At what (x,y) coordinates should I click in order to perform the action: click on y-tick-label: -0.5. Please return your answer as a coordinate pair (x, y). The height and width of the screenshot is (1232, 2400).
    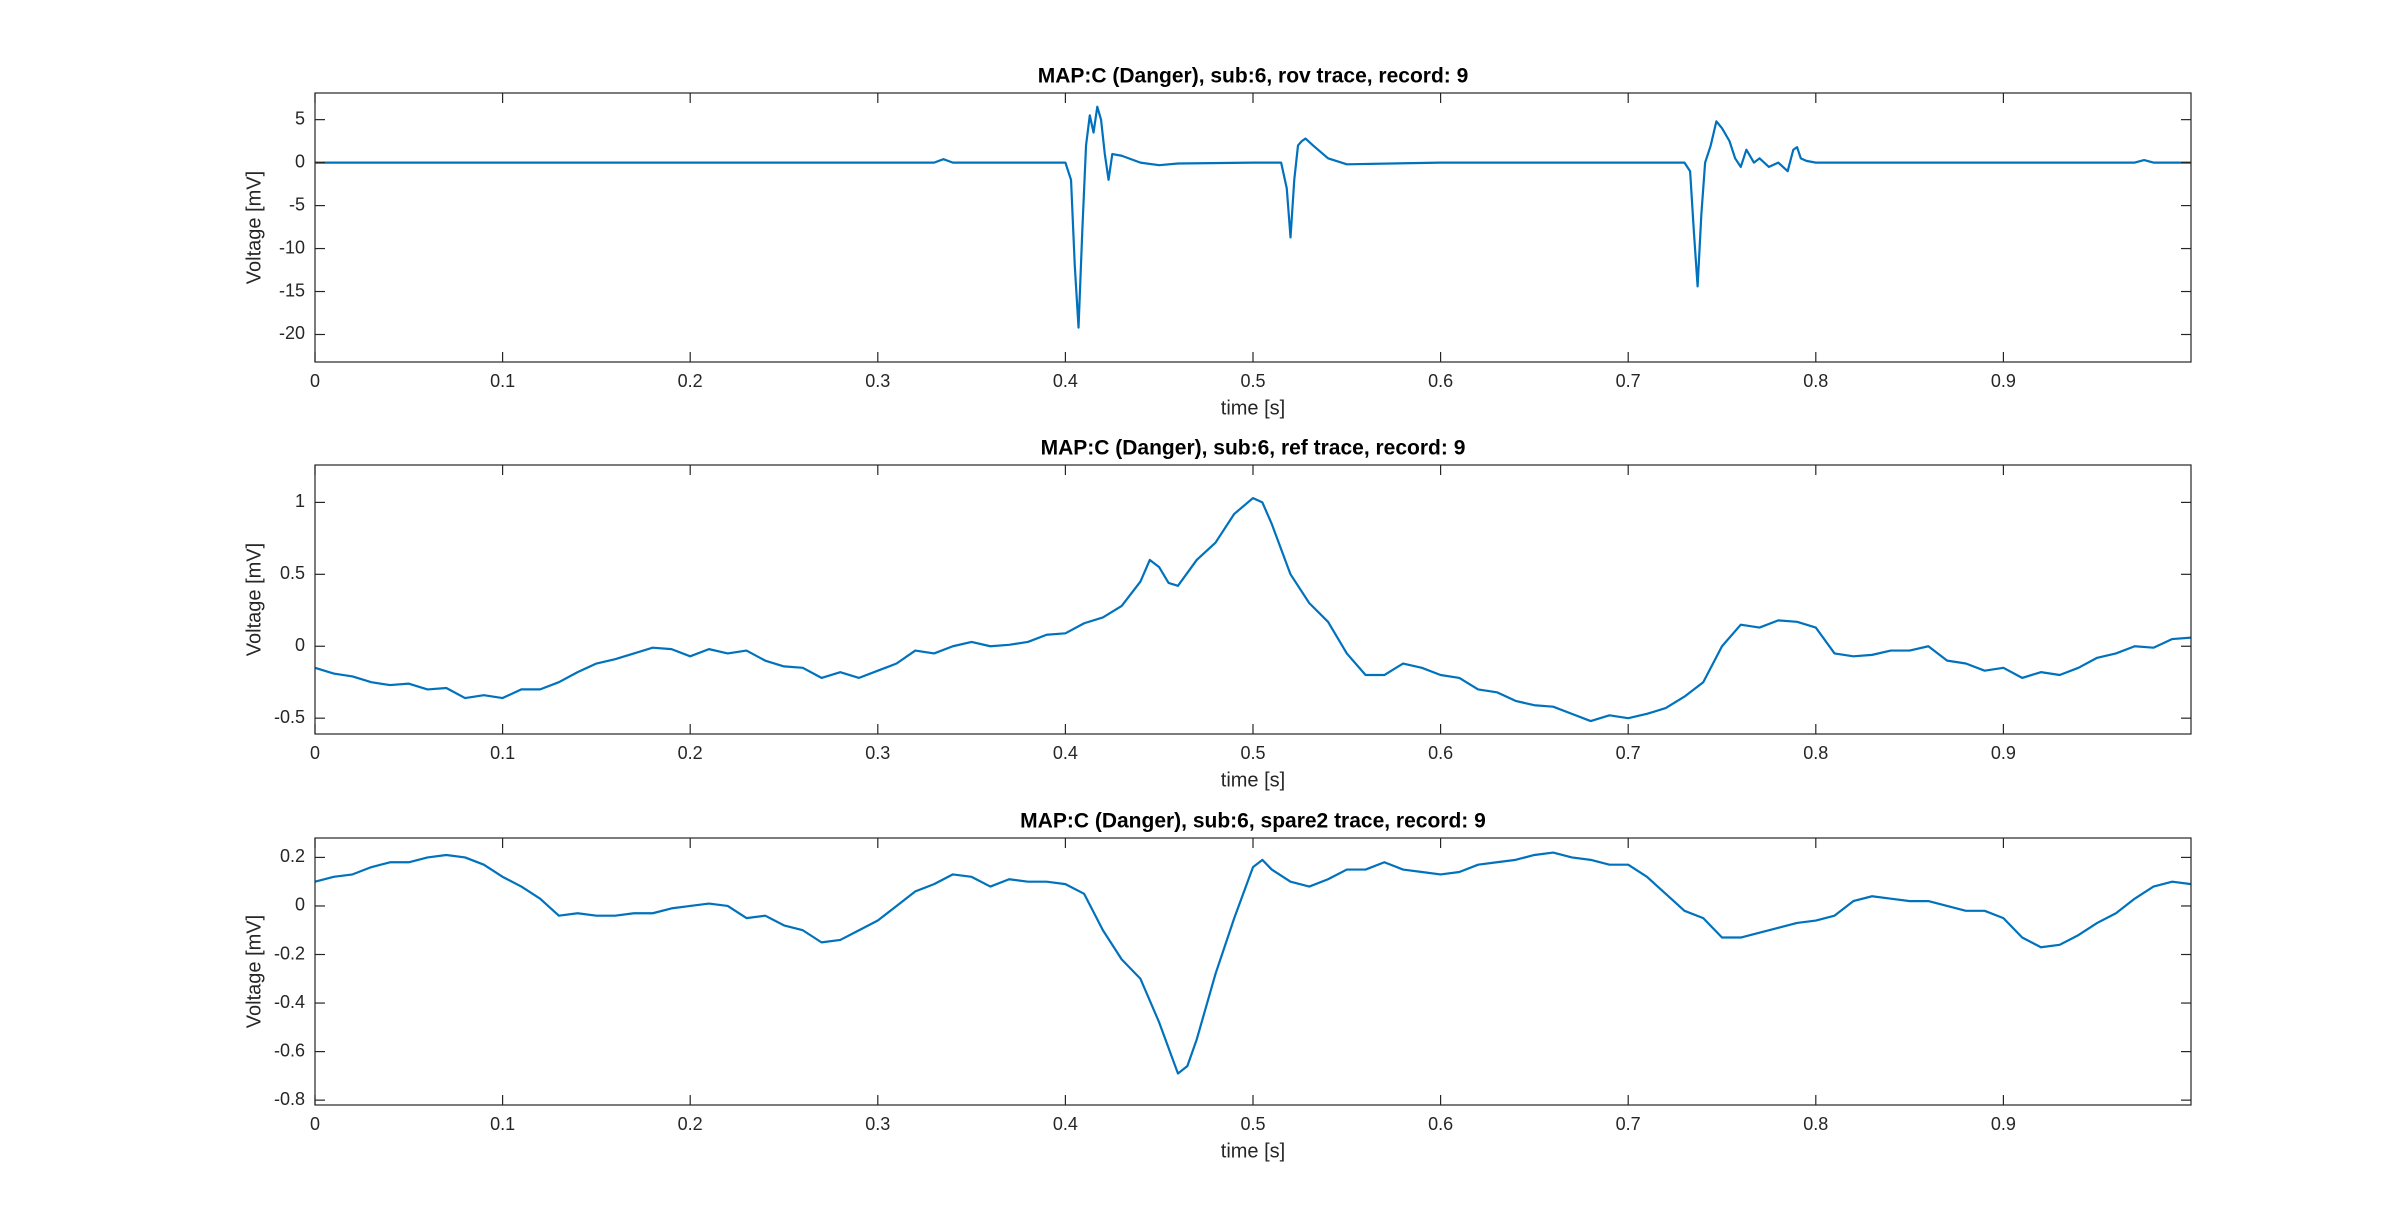
    Looking at the image, I should click on (289, 717).